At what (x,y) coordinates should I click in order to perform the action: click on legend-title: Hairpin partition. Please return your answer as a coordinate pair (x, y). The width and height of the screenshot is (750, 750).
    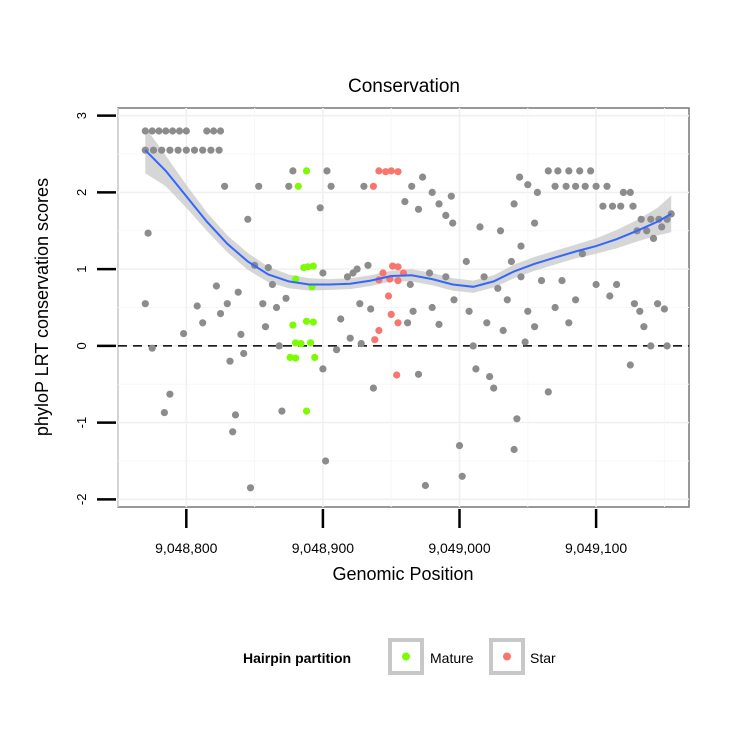
    Looking at the image, I should click on (297, 658).